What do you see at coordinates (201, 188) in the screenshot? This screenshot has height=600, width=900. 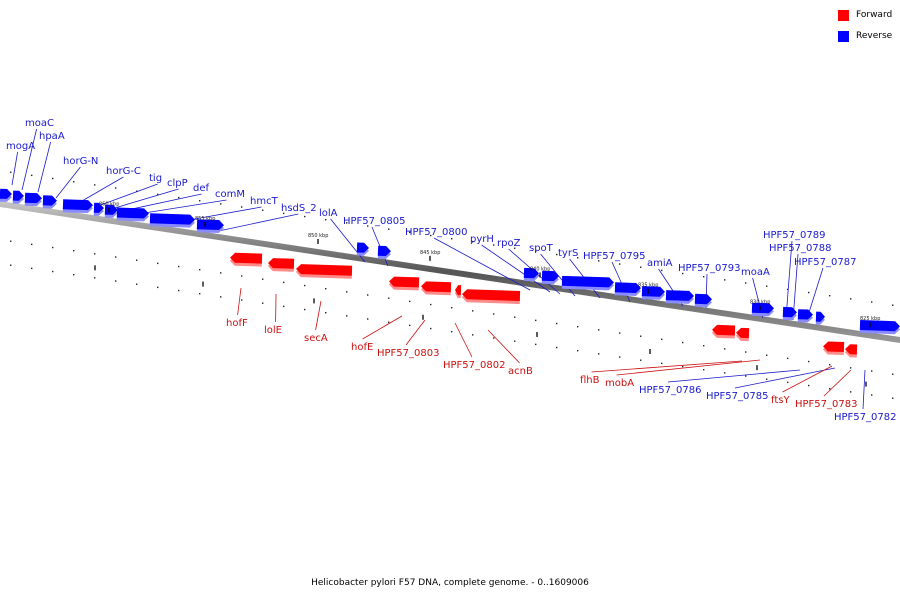 I see `gene-label-def: def` at bounding box center [201, 188].